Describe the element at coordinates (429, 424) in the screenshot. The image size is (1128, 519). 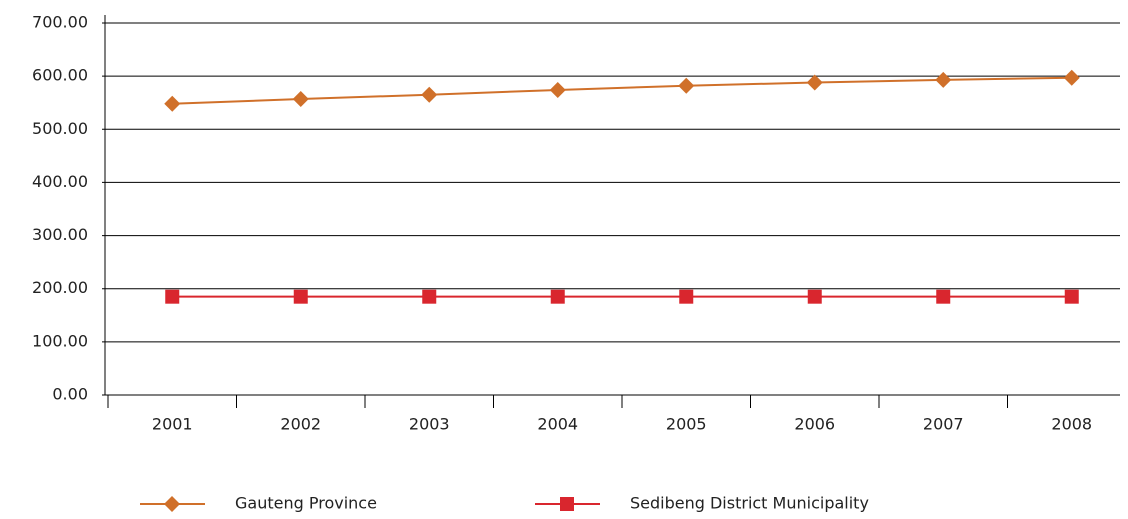
I see `x-tick-label: 2003` at that location.